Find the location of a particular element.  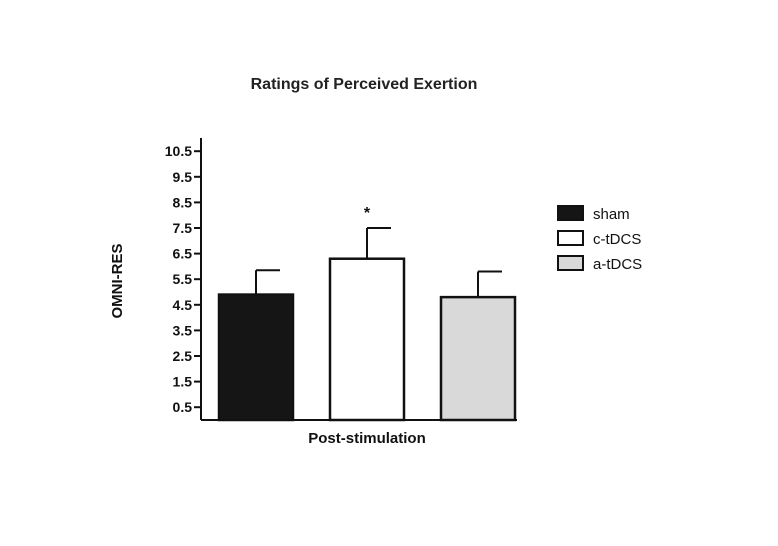

legend-swatch-sham is located at coordinates (570, 213).